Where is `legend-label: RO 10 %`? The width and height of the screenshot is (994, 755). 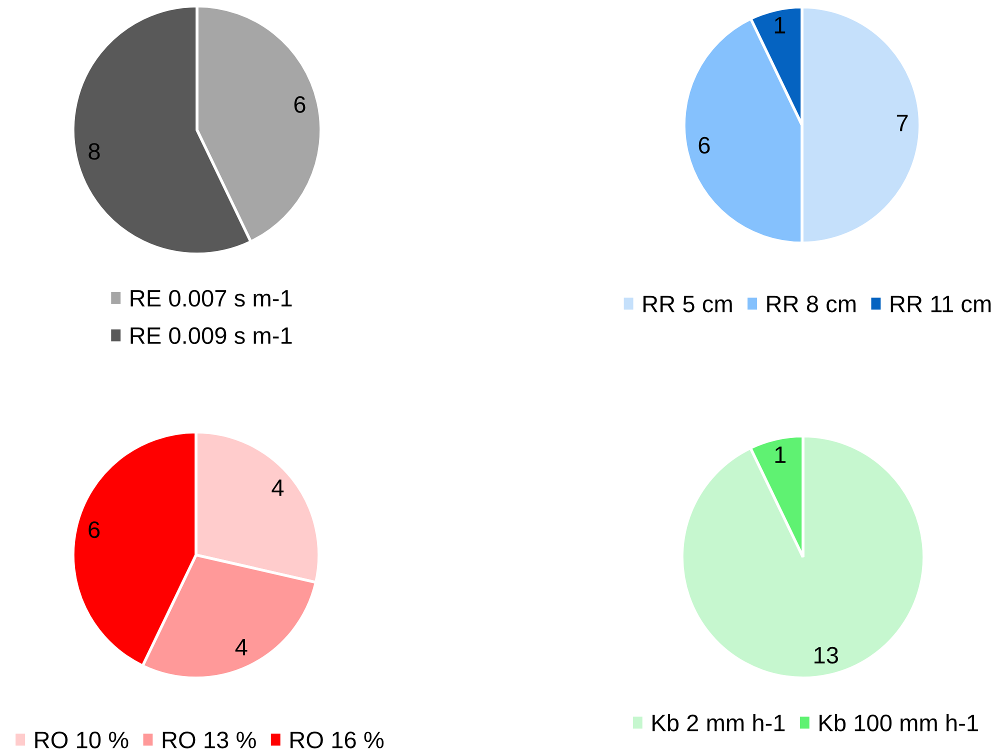
legend-label: RO 10 % is located at coordinates (81, 740).